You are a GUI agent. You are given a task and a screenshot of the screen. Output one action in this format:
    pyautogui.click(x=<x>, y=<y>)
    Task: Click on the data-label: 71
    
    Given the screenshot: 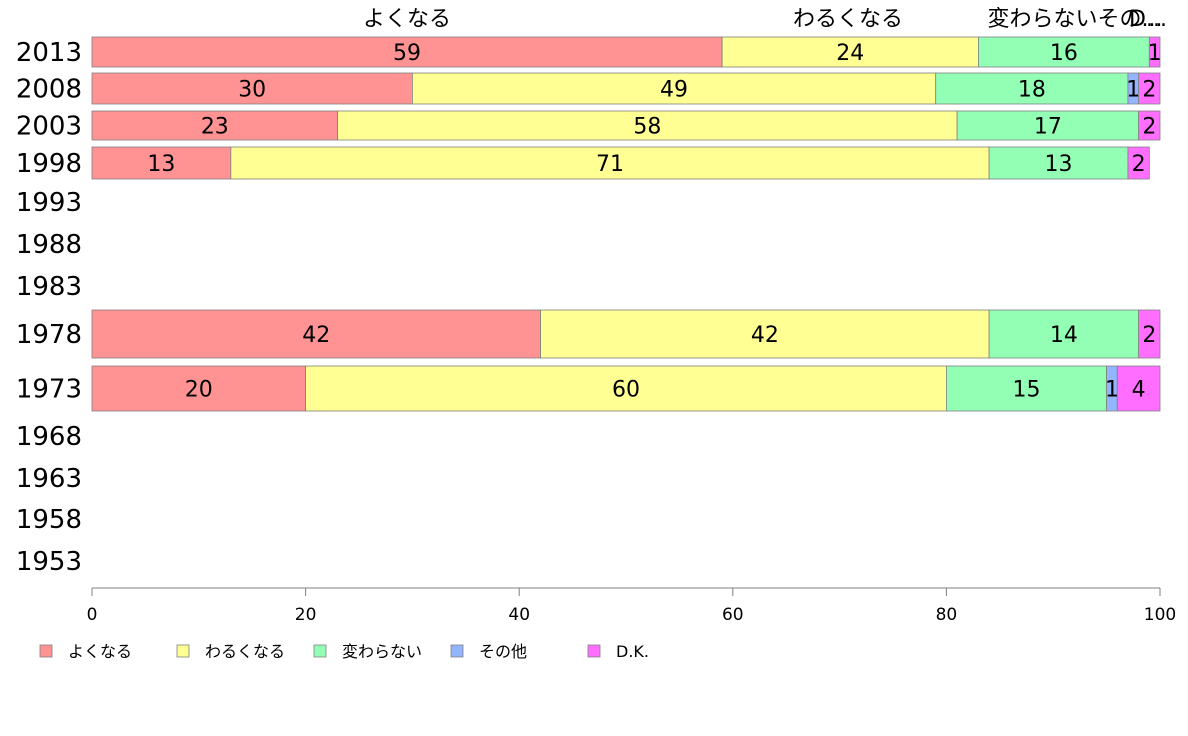 What is the action you would take?
    pyautogui.click(x=610, y=164)
    